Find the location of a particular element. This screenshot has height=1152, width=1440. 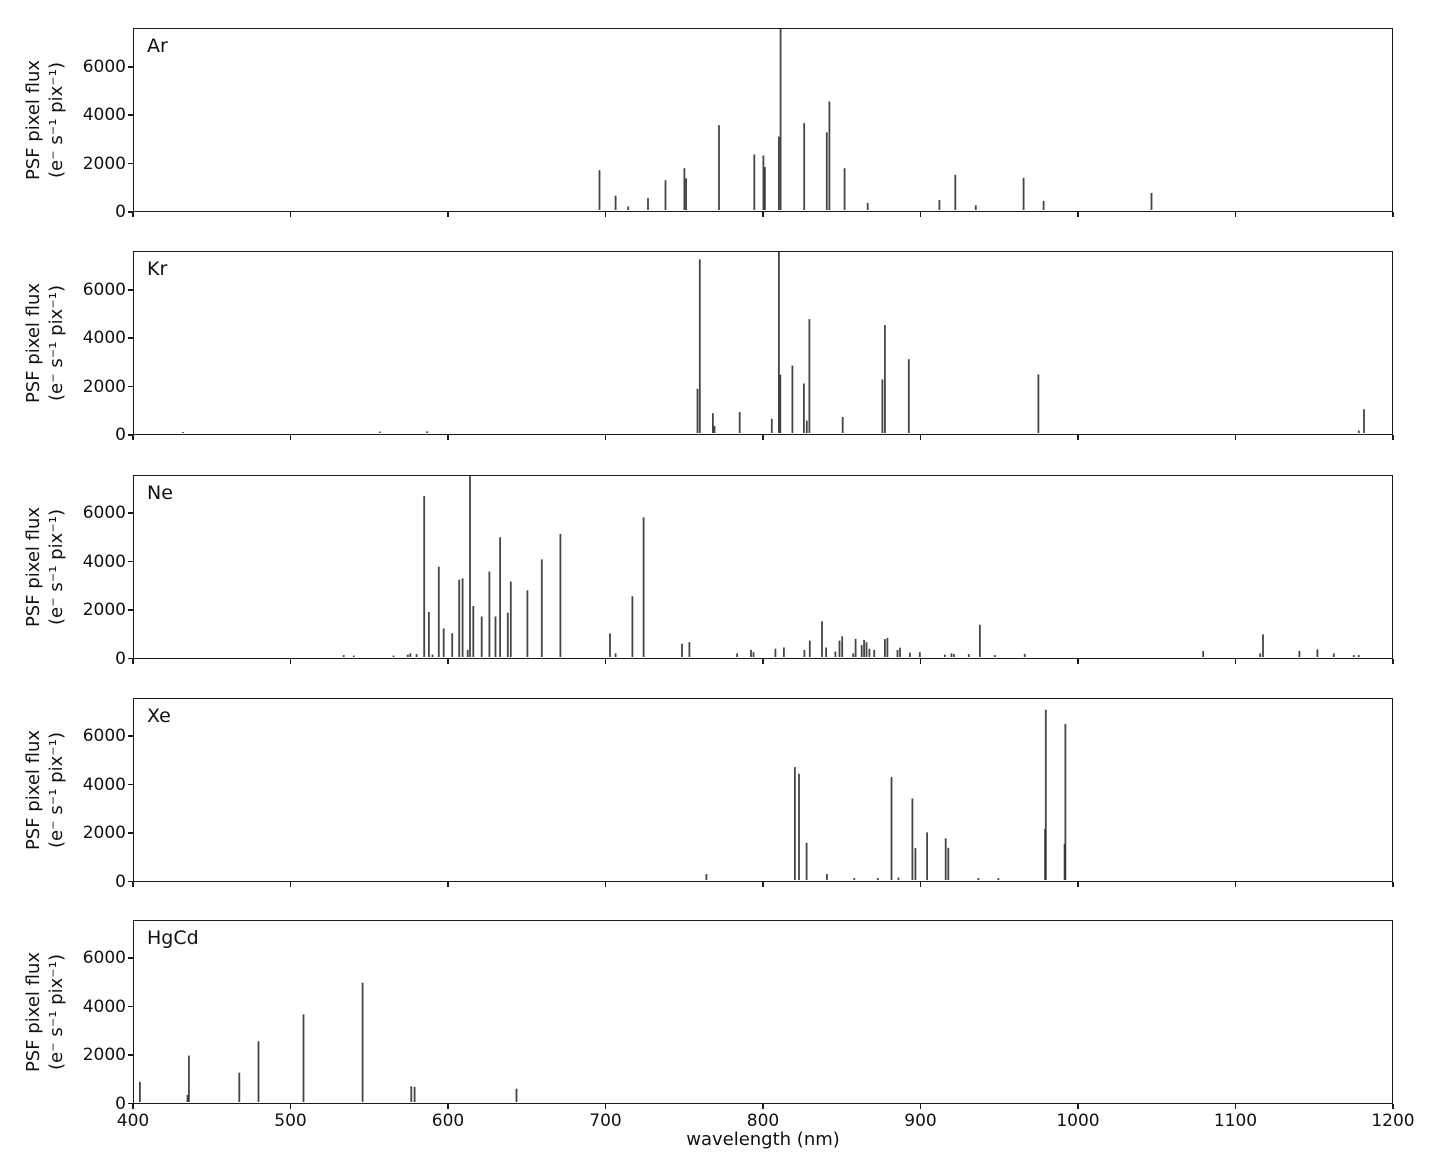

y-tick-label-ar-4000: 4000 is located at coordinates (104, 115).